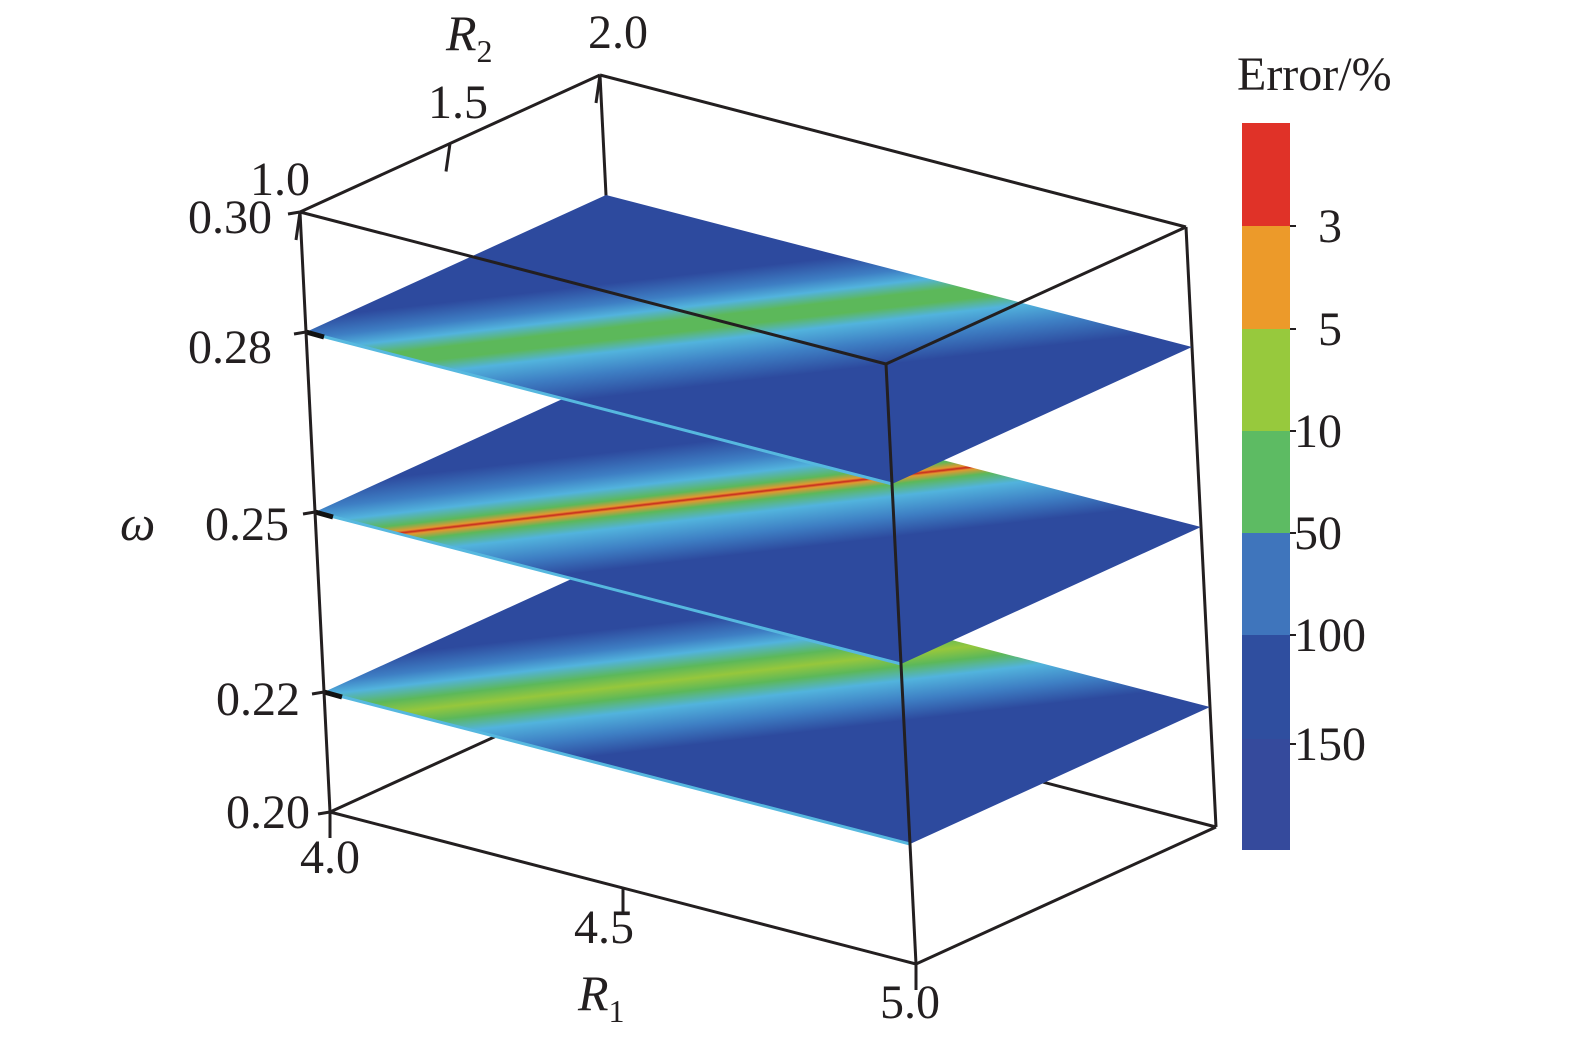 Image resolution: width=1575 pixels, height=1047 pixels. What do you see at coordinates (604, 927) in the screenshot?
I see `x-tick-4-5: 4.5` at bounding box center [604, 927].